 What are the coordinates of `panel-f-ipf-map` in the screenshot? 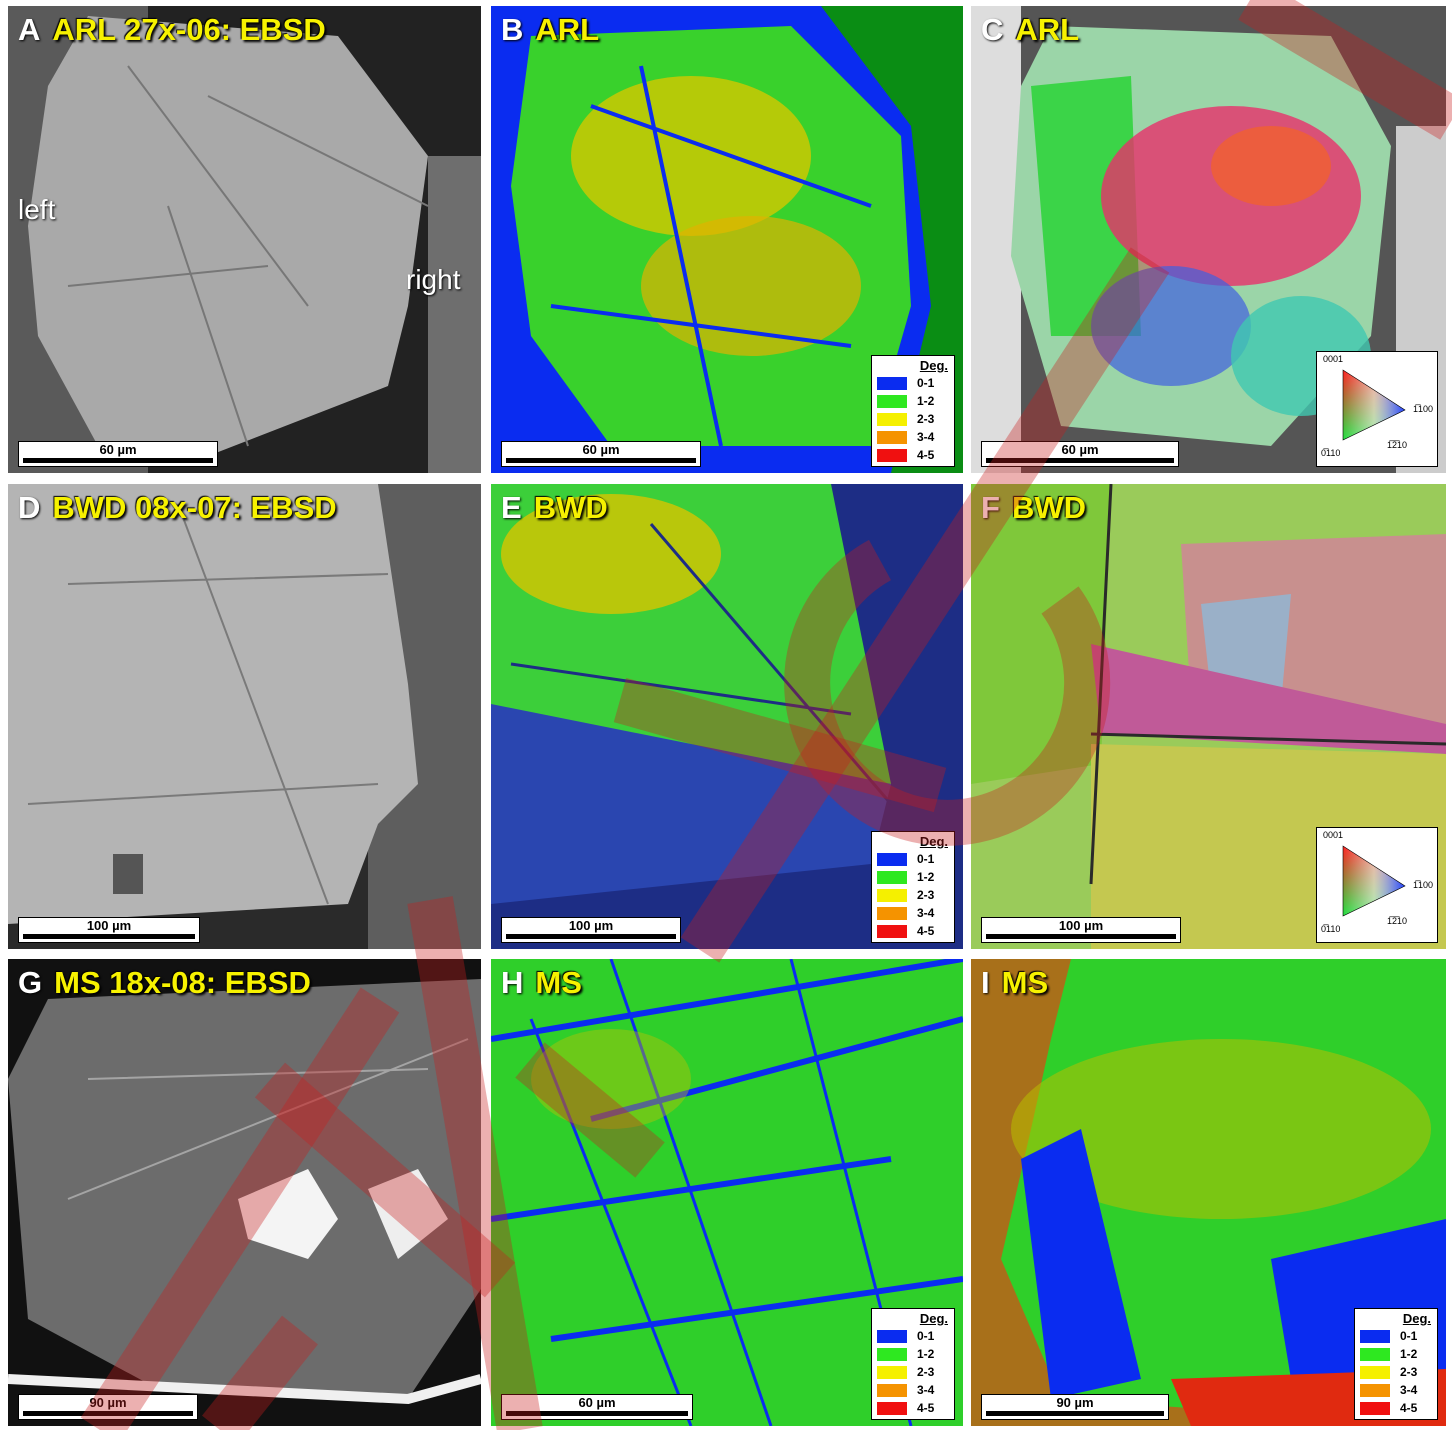 It's located at (1208, 716).